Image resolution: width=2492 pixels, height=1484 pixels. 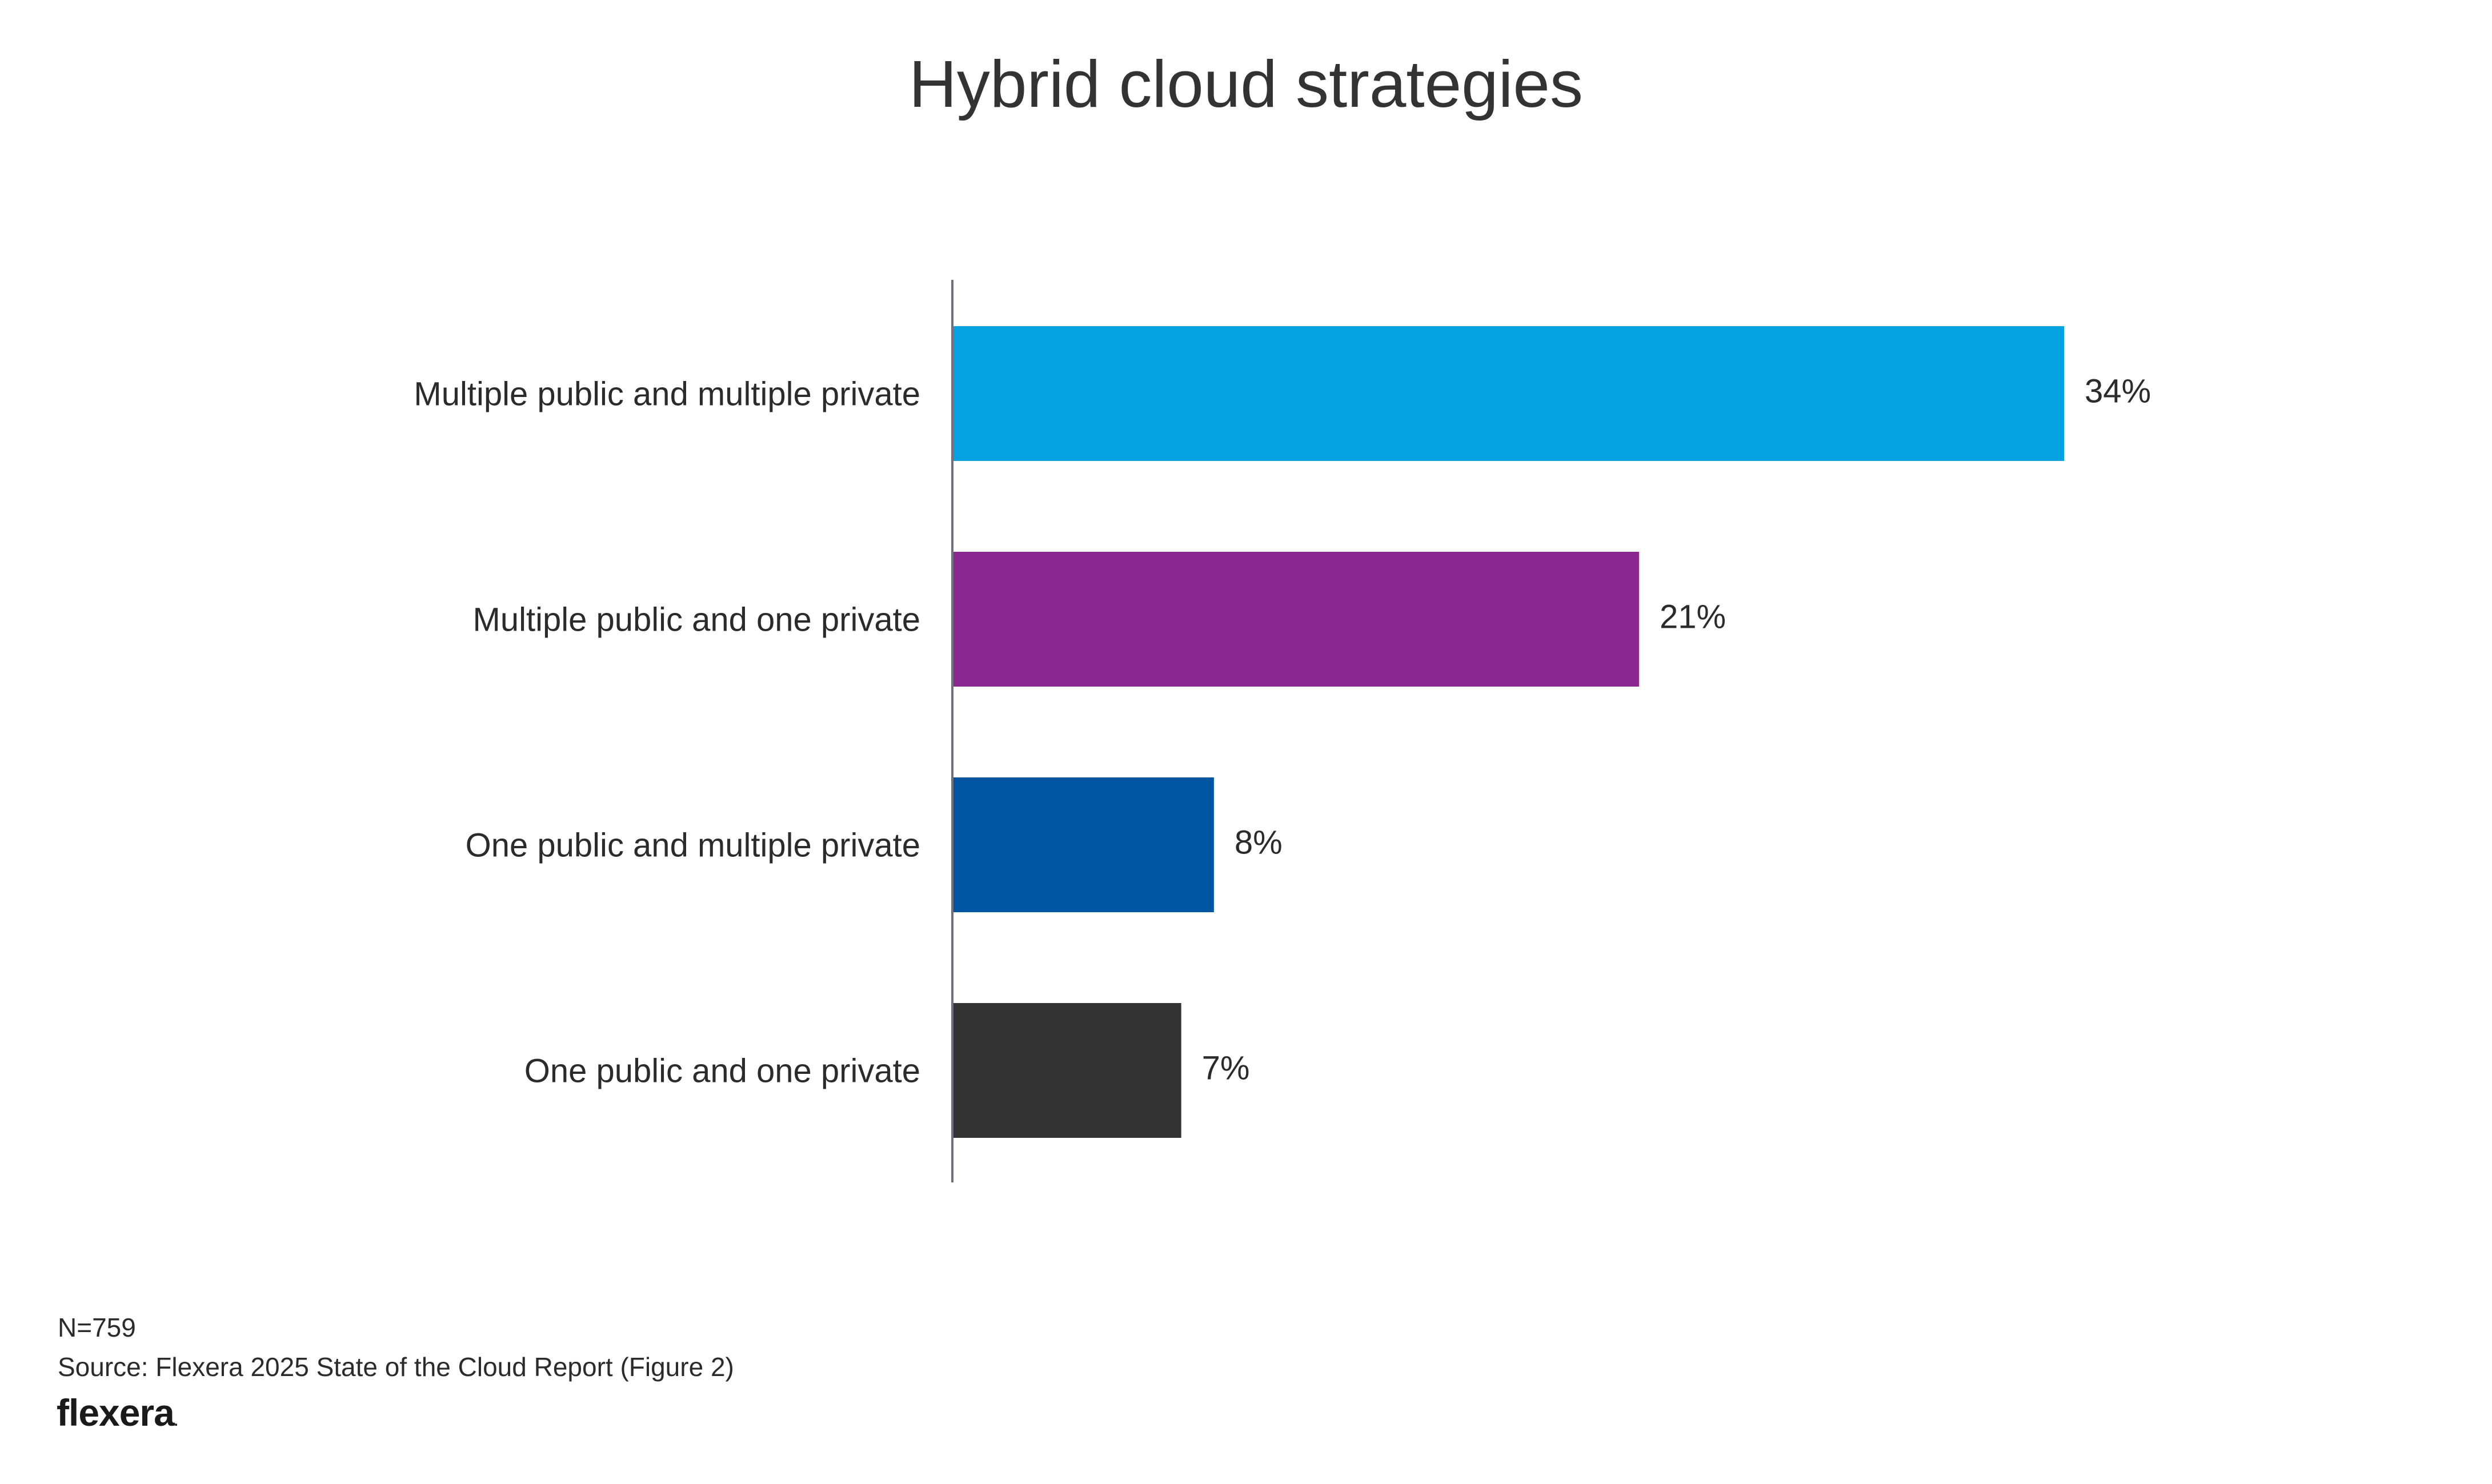 What do you see at coordinates (1246, 84) in the screenshot?
I see `chart-title: Hybrid cloud strategies` at bounding box center [1246, 84].